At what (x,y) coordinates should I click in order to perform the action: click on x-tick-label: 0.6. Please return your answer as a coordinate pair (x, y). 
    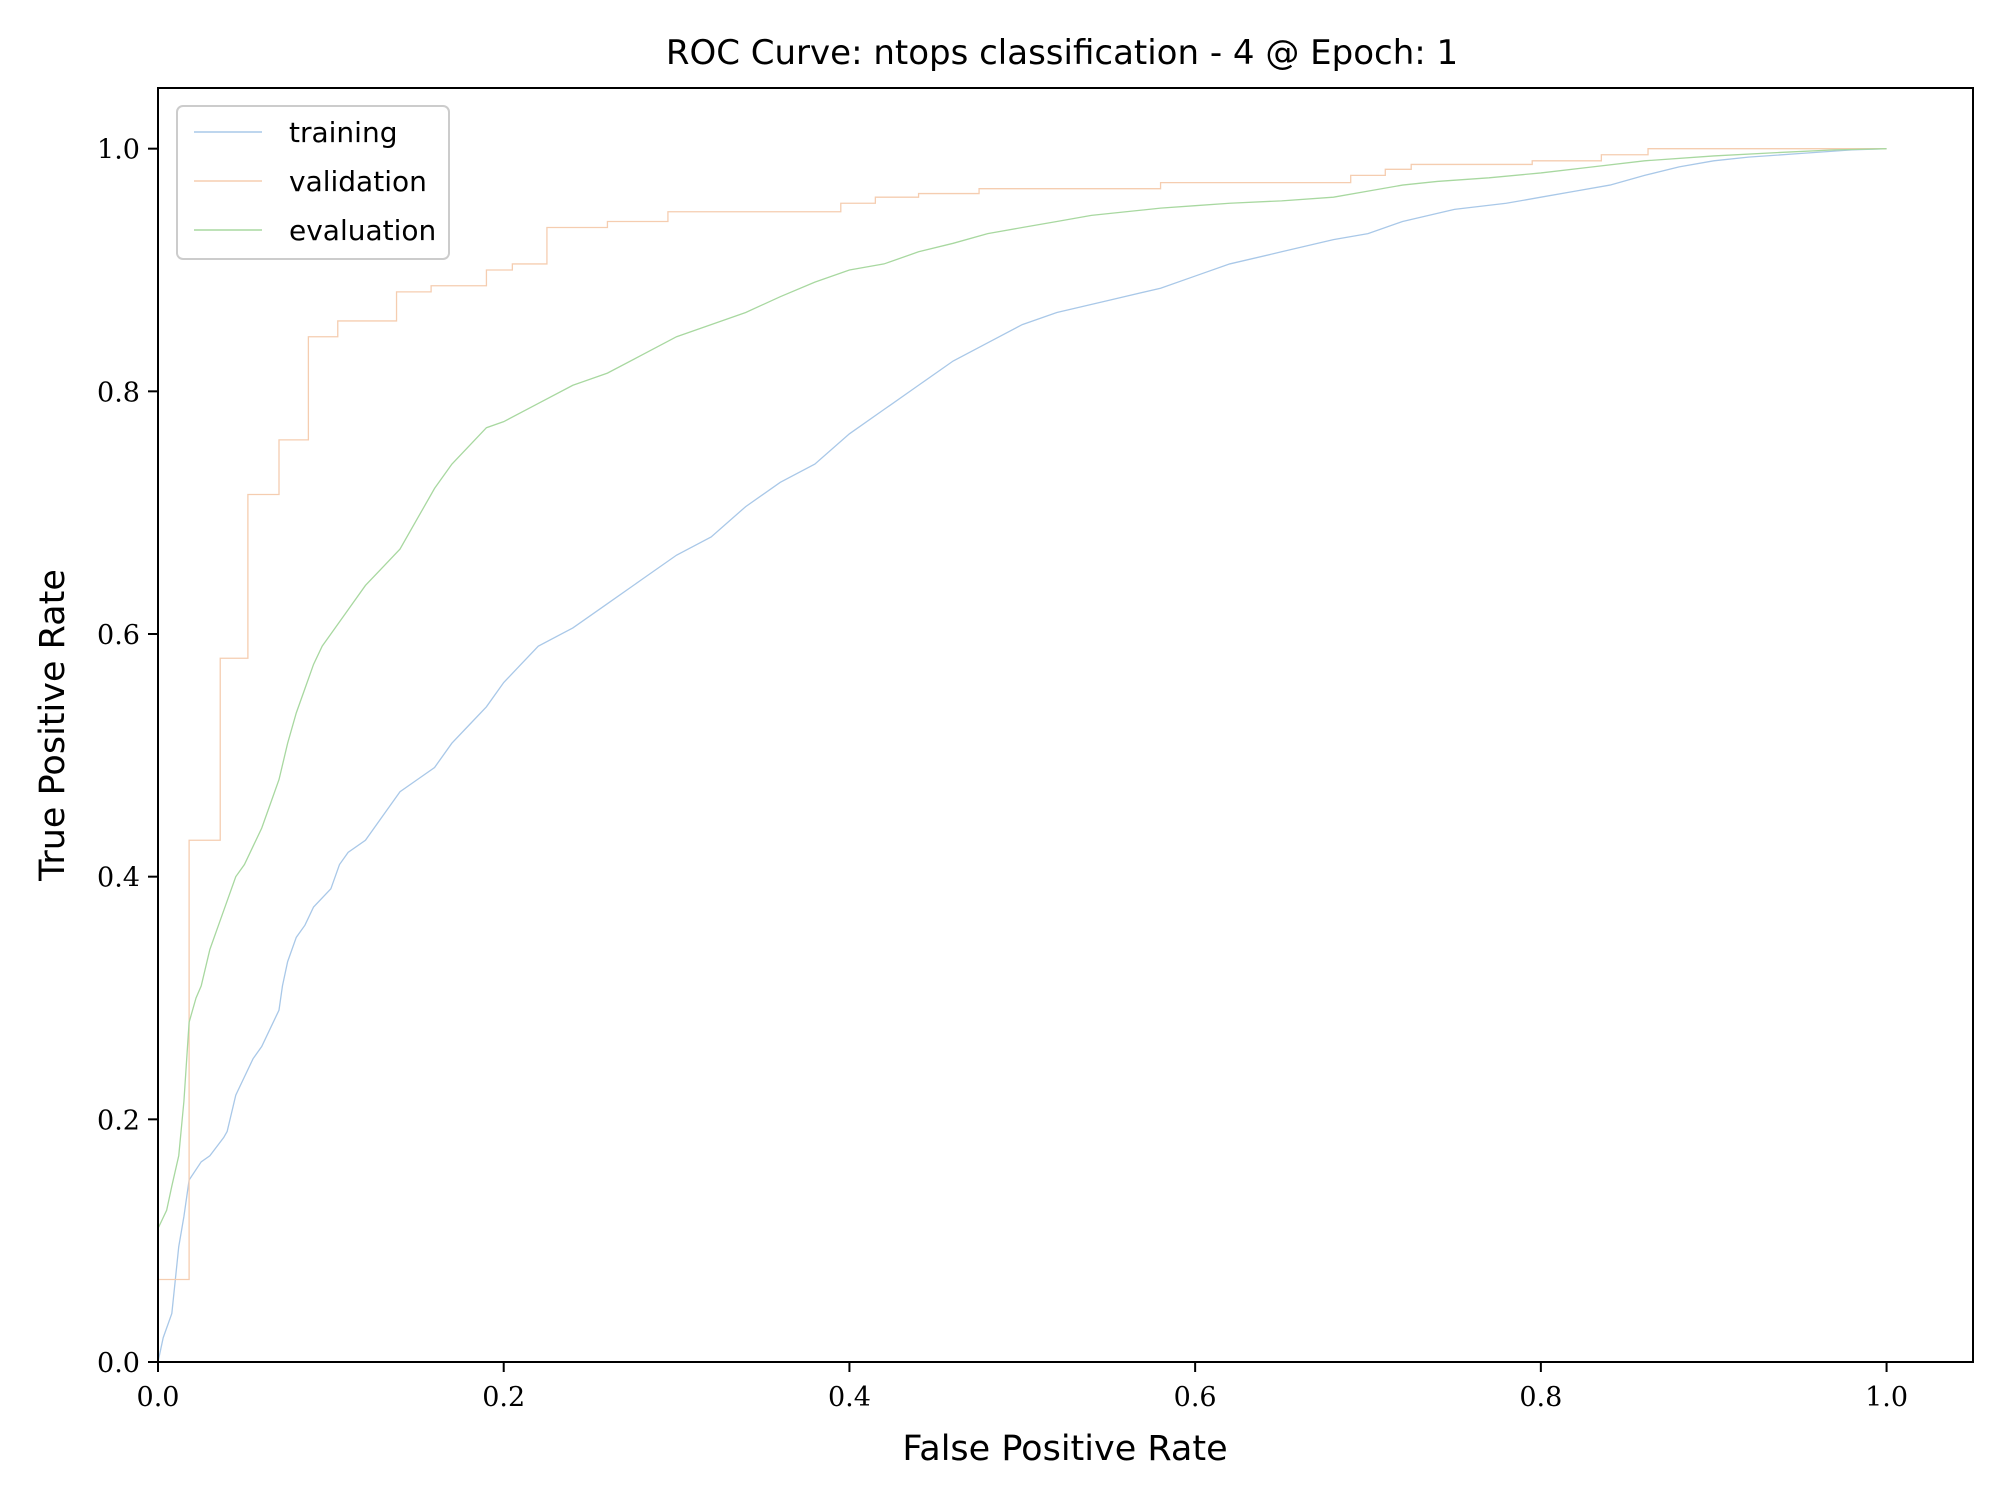
    Looking at the image, I should click on (1195, 1397).